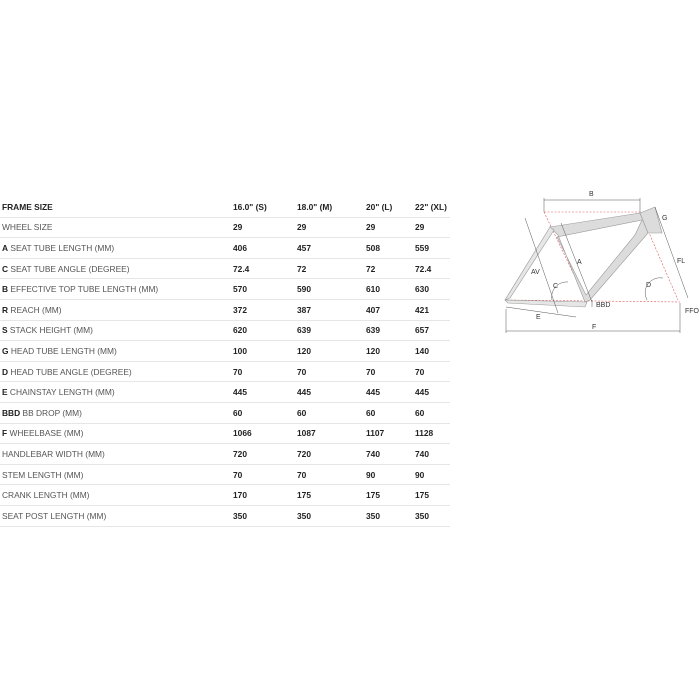  Describe the element at coordinates (265, 495) in the screenshot. I see `row-value: 170` at that location.